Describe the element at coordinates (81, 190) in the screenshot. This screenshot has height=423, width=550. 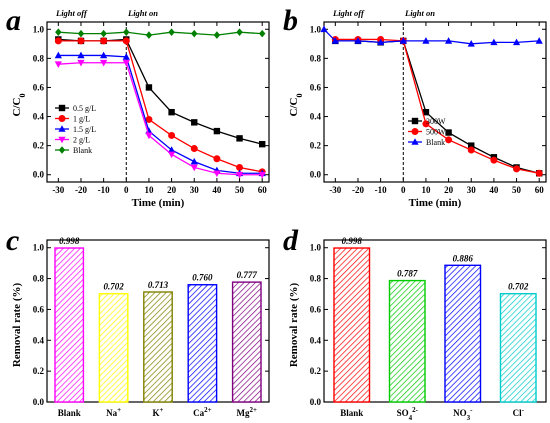
I see `x-tick-label: -20` at that location.